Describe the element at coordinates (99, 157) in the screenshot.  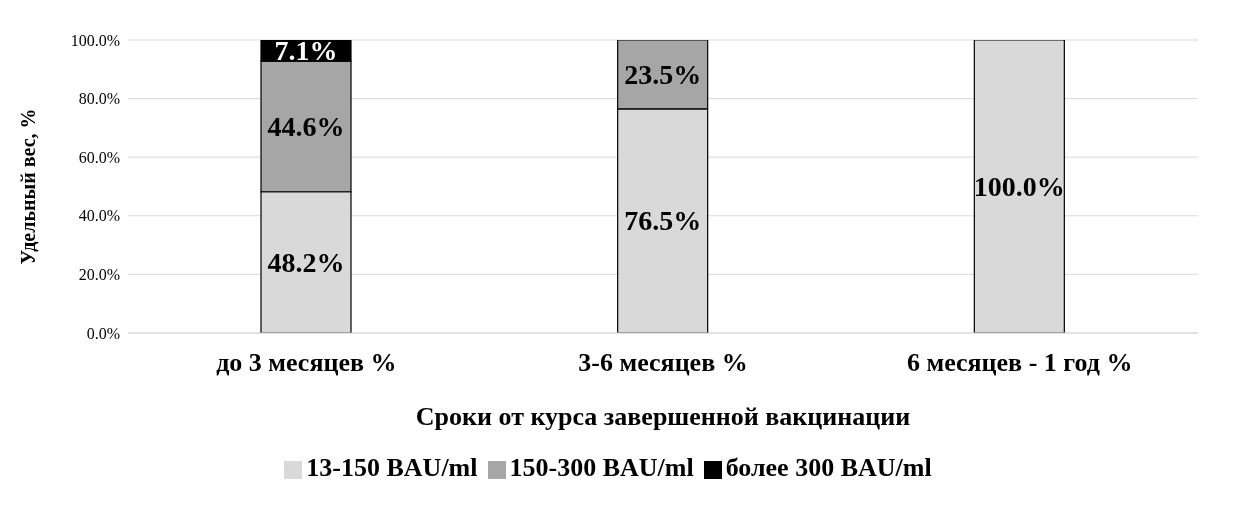
I see `y-tick-label: 60.0%` at that location.